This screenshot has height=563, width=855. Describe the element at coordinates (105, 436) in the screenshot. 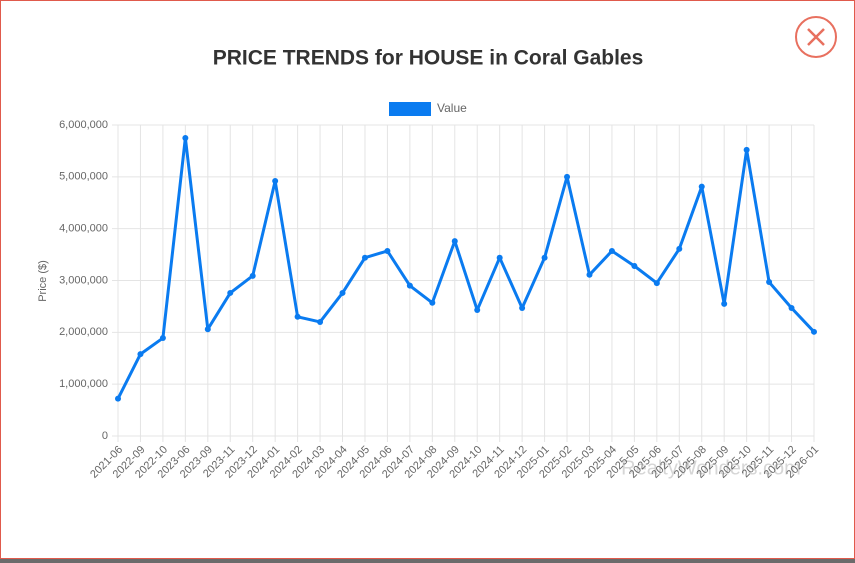

I see `y-tick-label: 0` at that location.